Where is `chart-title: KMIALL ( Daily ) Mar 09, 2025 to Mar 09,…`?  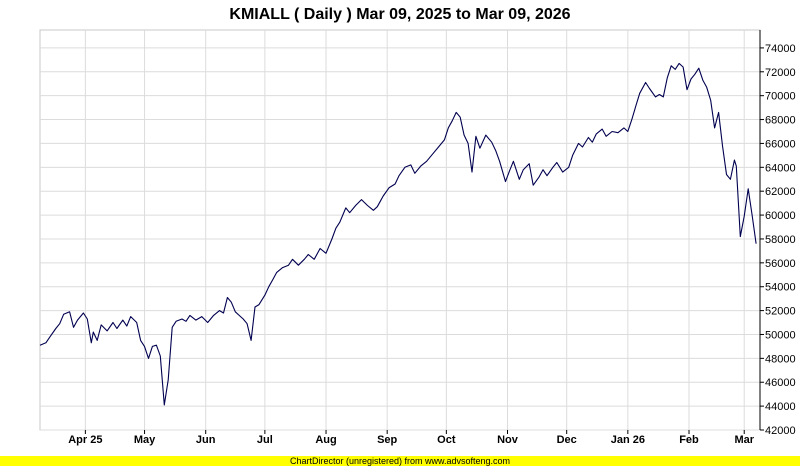
chart-title: KMIALL ( Daily ) Mar 09, 2025 to Mar 09,… is located at coordinates (399, 14).